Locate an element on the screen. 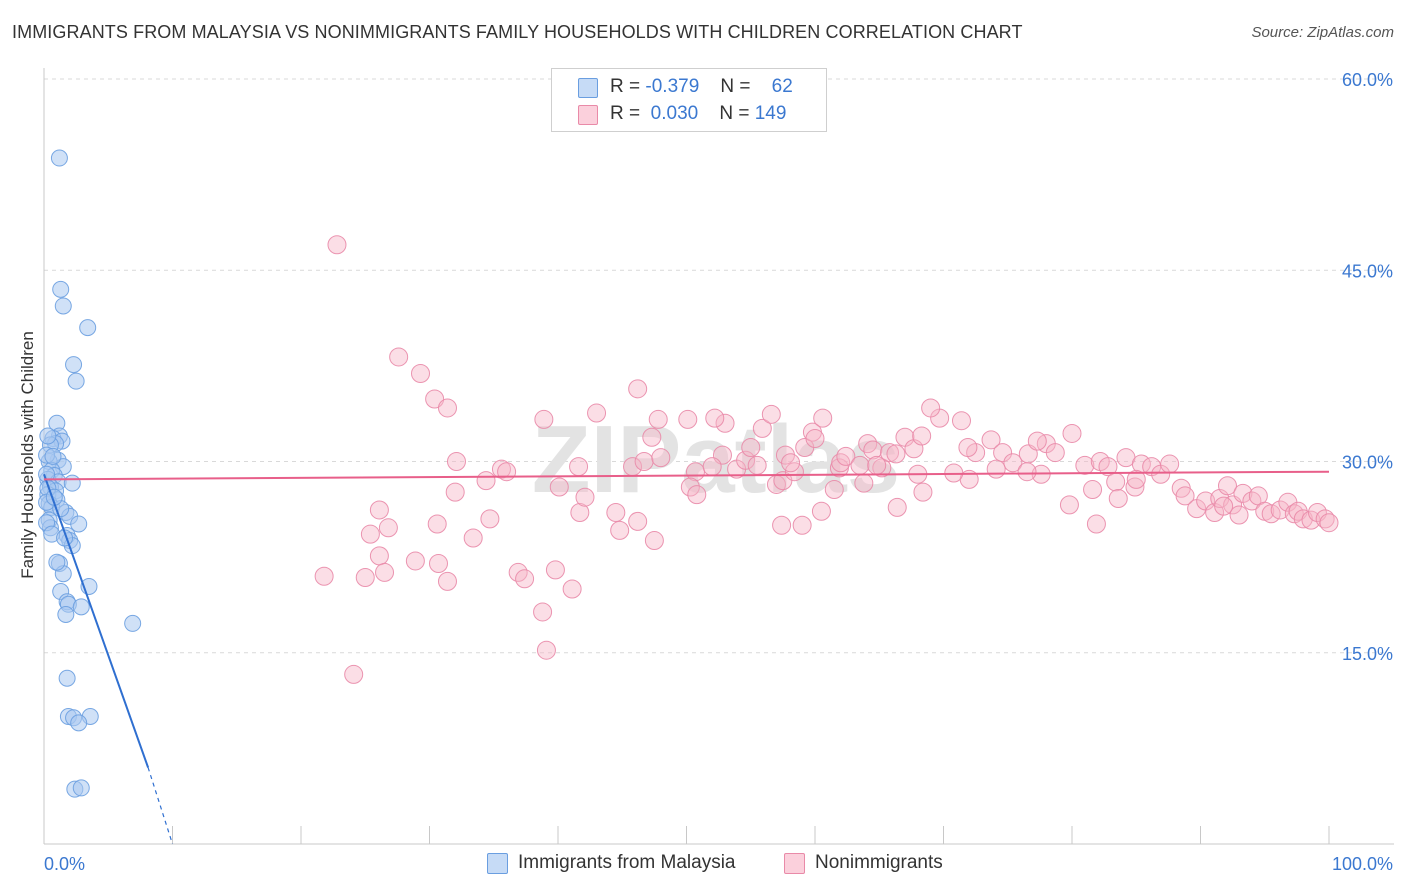  series-malaysia-points is located at coordinates (90, 473).